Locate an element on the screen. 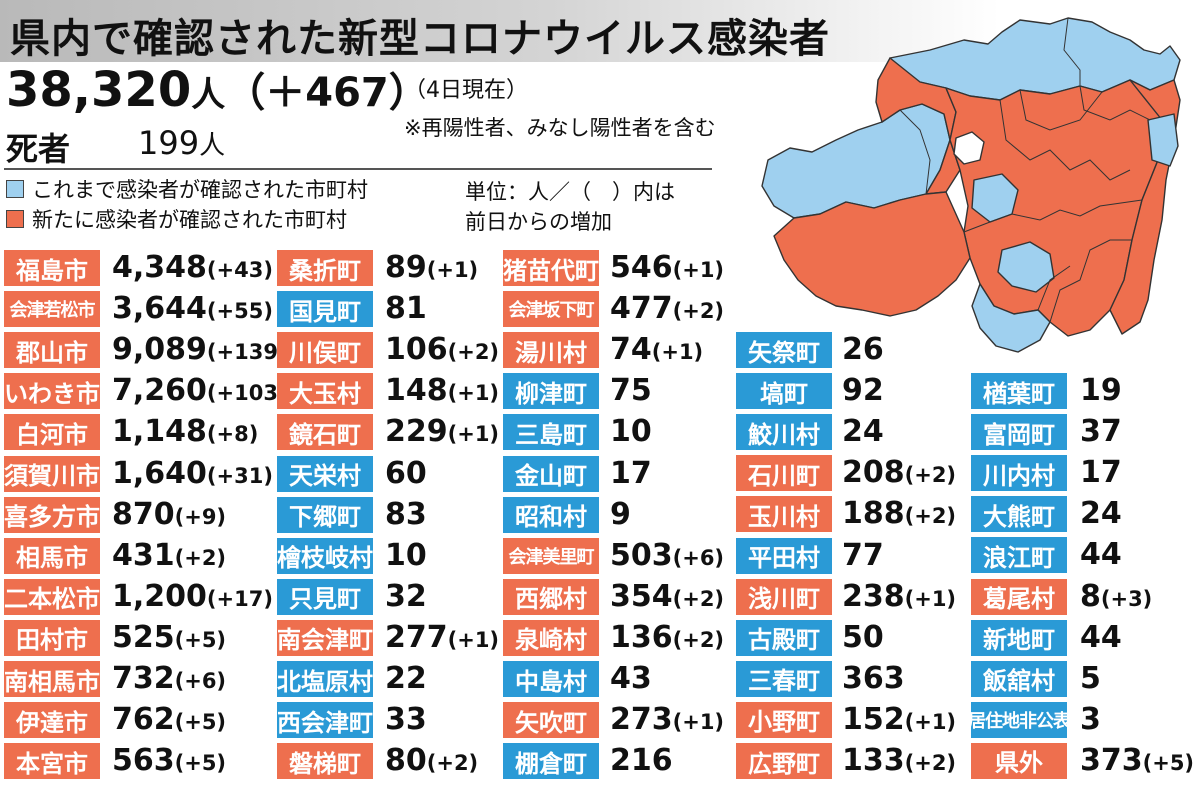 The width and height of the screenshot is (1200, 787). case-delta: (+8) is located at coordinates (232, 434).